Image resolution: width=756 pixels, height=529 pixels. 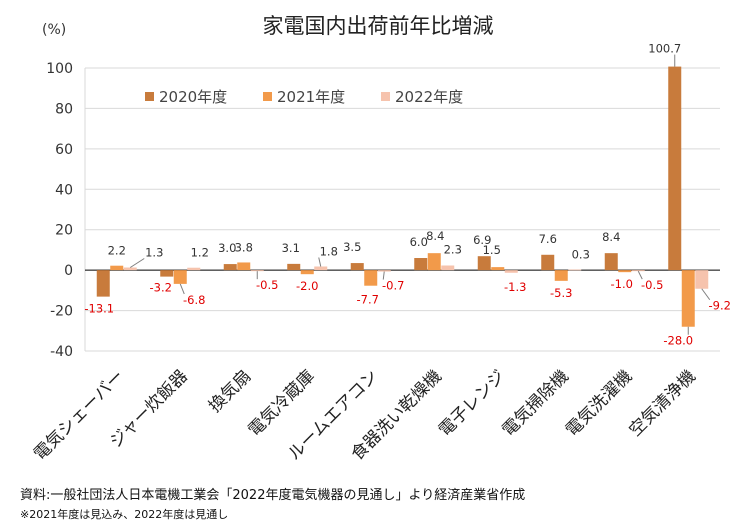 I want to click on bar-2020年度-電気冷蔵庫, so click(x=294, y=267).